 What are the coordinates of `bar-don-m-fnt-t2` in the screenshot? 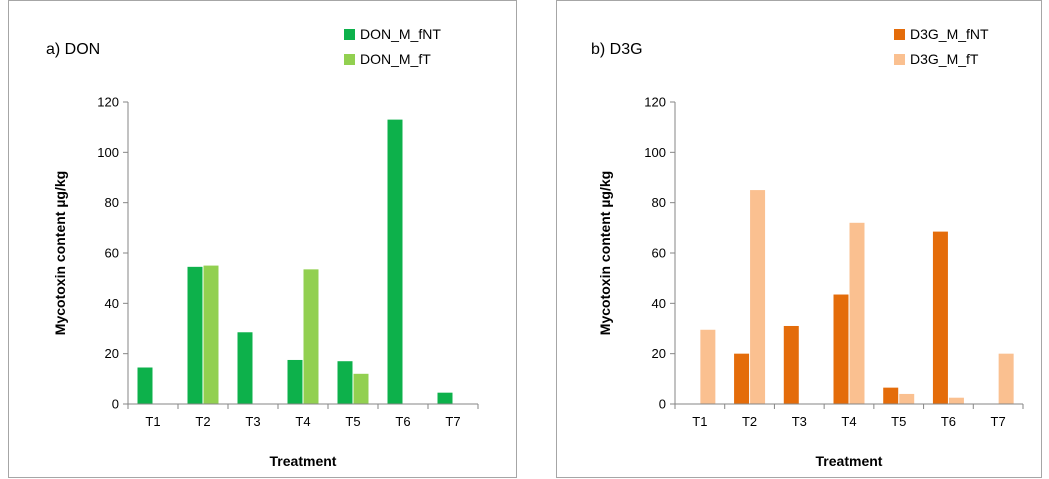 It's located at (195, 335).